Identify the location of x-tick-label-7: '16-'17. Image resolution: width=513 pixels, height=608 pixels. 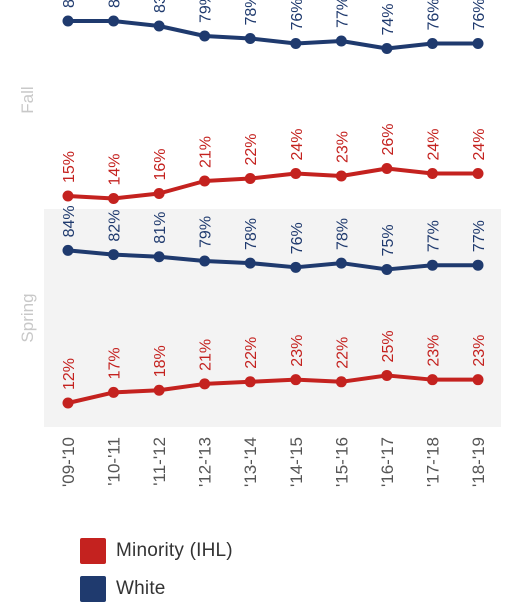
(387, 462).